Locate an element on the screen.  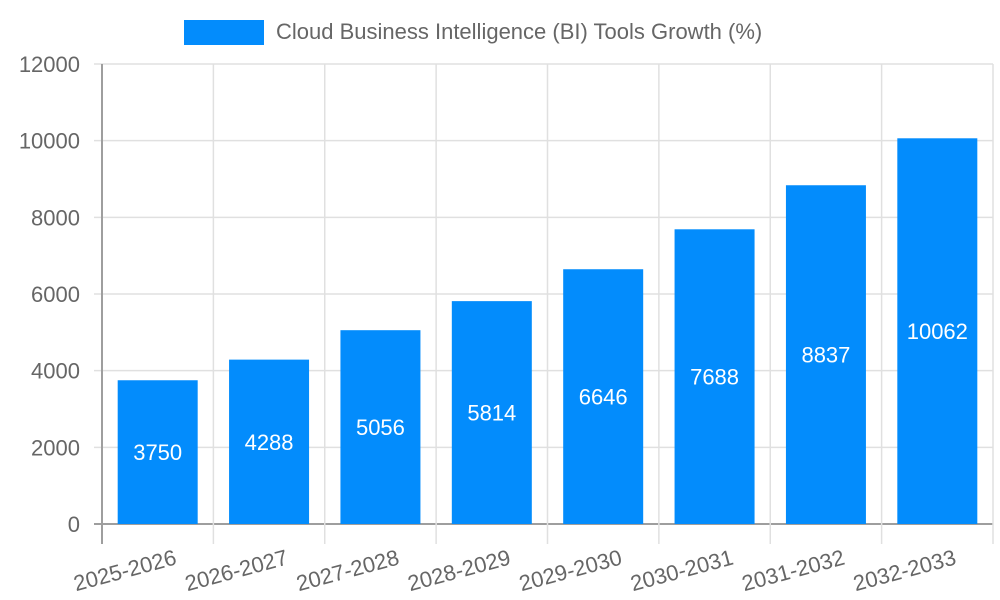
bar-value-label: 6646 is located at coordinates (603, 397).